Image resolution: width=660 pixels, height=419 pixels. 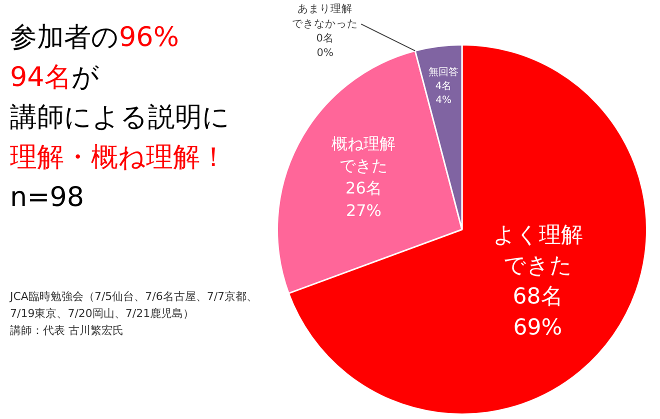 I want to click on slice-label: よく理解できた, so click(x=537, y=250).